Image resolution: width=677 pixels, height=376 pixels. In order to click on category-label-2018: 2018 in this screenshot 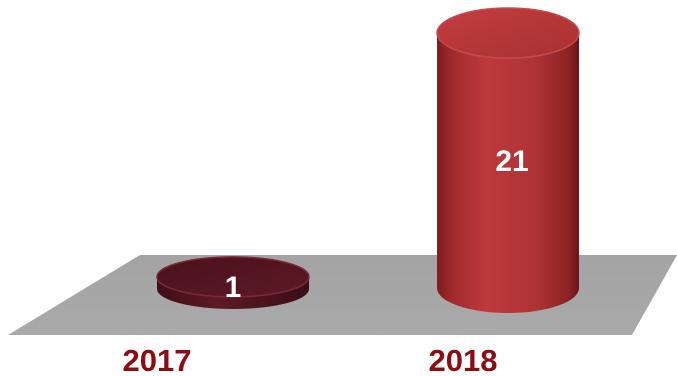, I will do `click(463, 359)`.